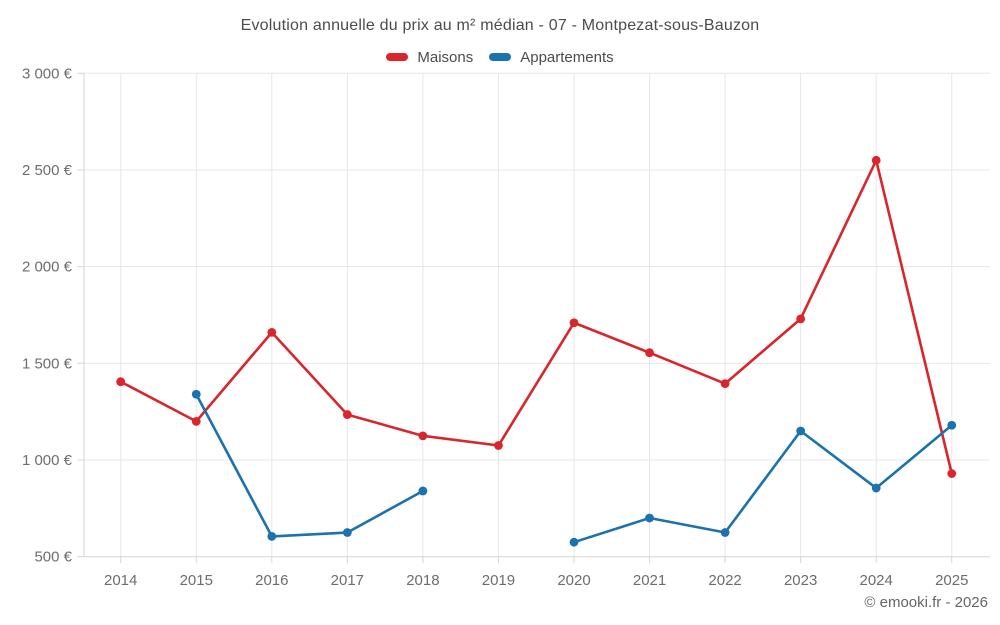  What do you see at coordinates (422, 580) in the screenshot?
I see `x-tick-label: 2018` at bounding box center [422, 580].